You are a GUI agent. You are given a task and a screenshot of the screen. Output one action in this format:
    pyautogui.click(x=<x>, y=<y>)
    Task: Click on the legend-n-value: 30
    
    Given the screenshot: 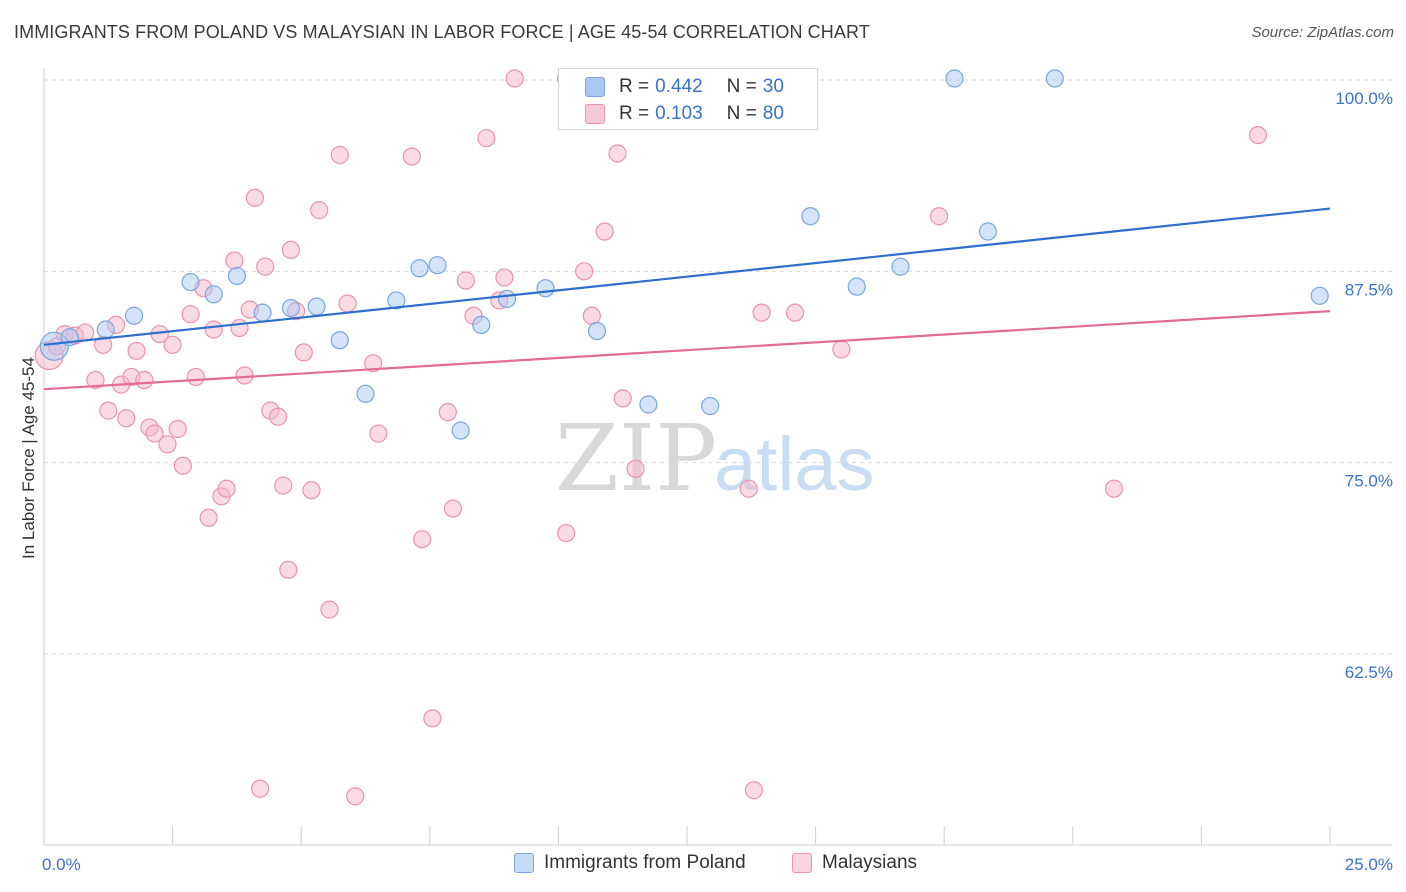 What is the action you would take?
    pyautogui.click(x=773, y=86)
    